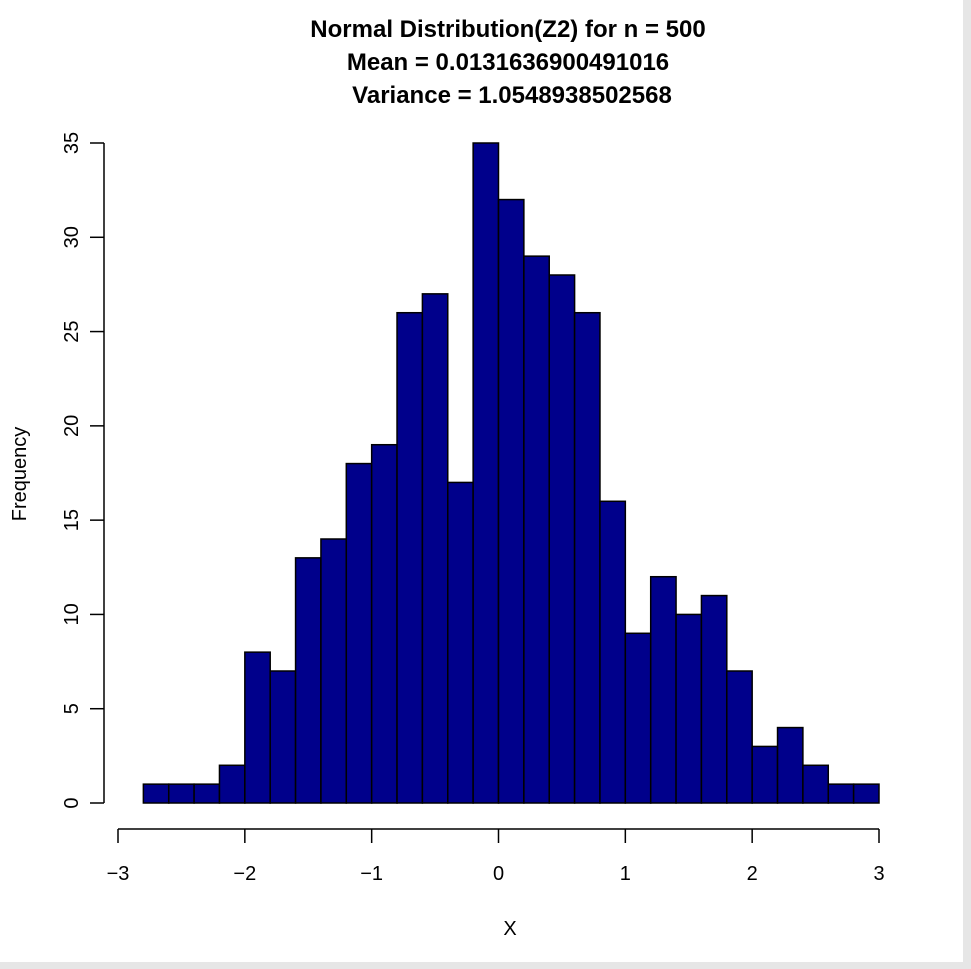 Image resolution: width=971 pixels, height=969 pixels. What do you see at coordinates (72, 237) in the screenshot?
I see `y-tick-label: 30` at bounding box center [72, 237].